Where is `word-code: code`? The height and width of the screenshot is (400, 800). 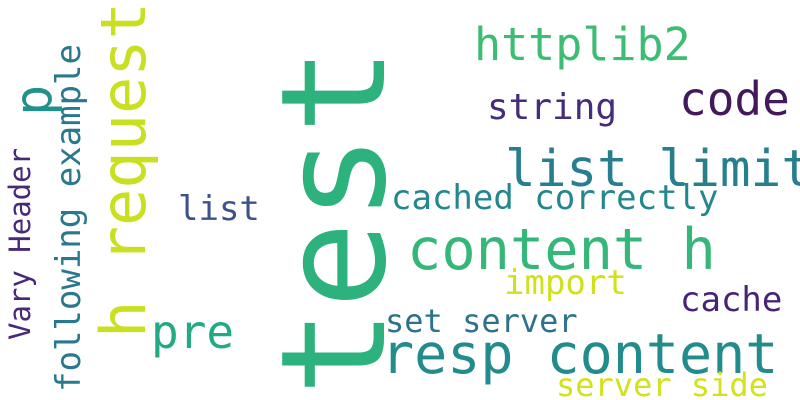
word-code: code is located at coordinates (734, 99).